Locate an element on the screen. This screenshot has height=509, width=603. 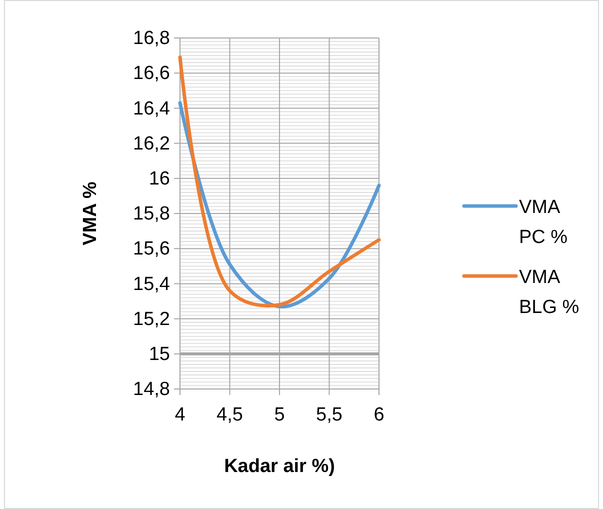
x-tick-label: 4 is located at coordinates (180, 415).